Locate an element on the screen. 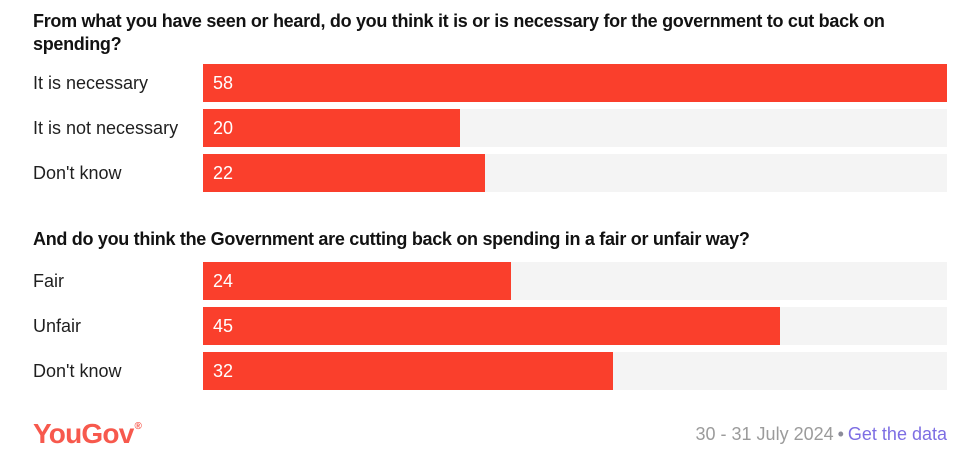 The height and width of the screenshot is (474, 980). footer: YouGov® 30 - 31 July 2024 • Get the data is located at coordinates (490, 434).